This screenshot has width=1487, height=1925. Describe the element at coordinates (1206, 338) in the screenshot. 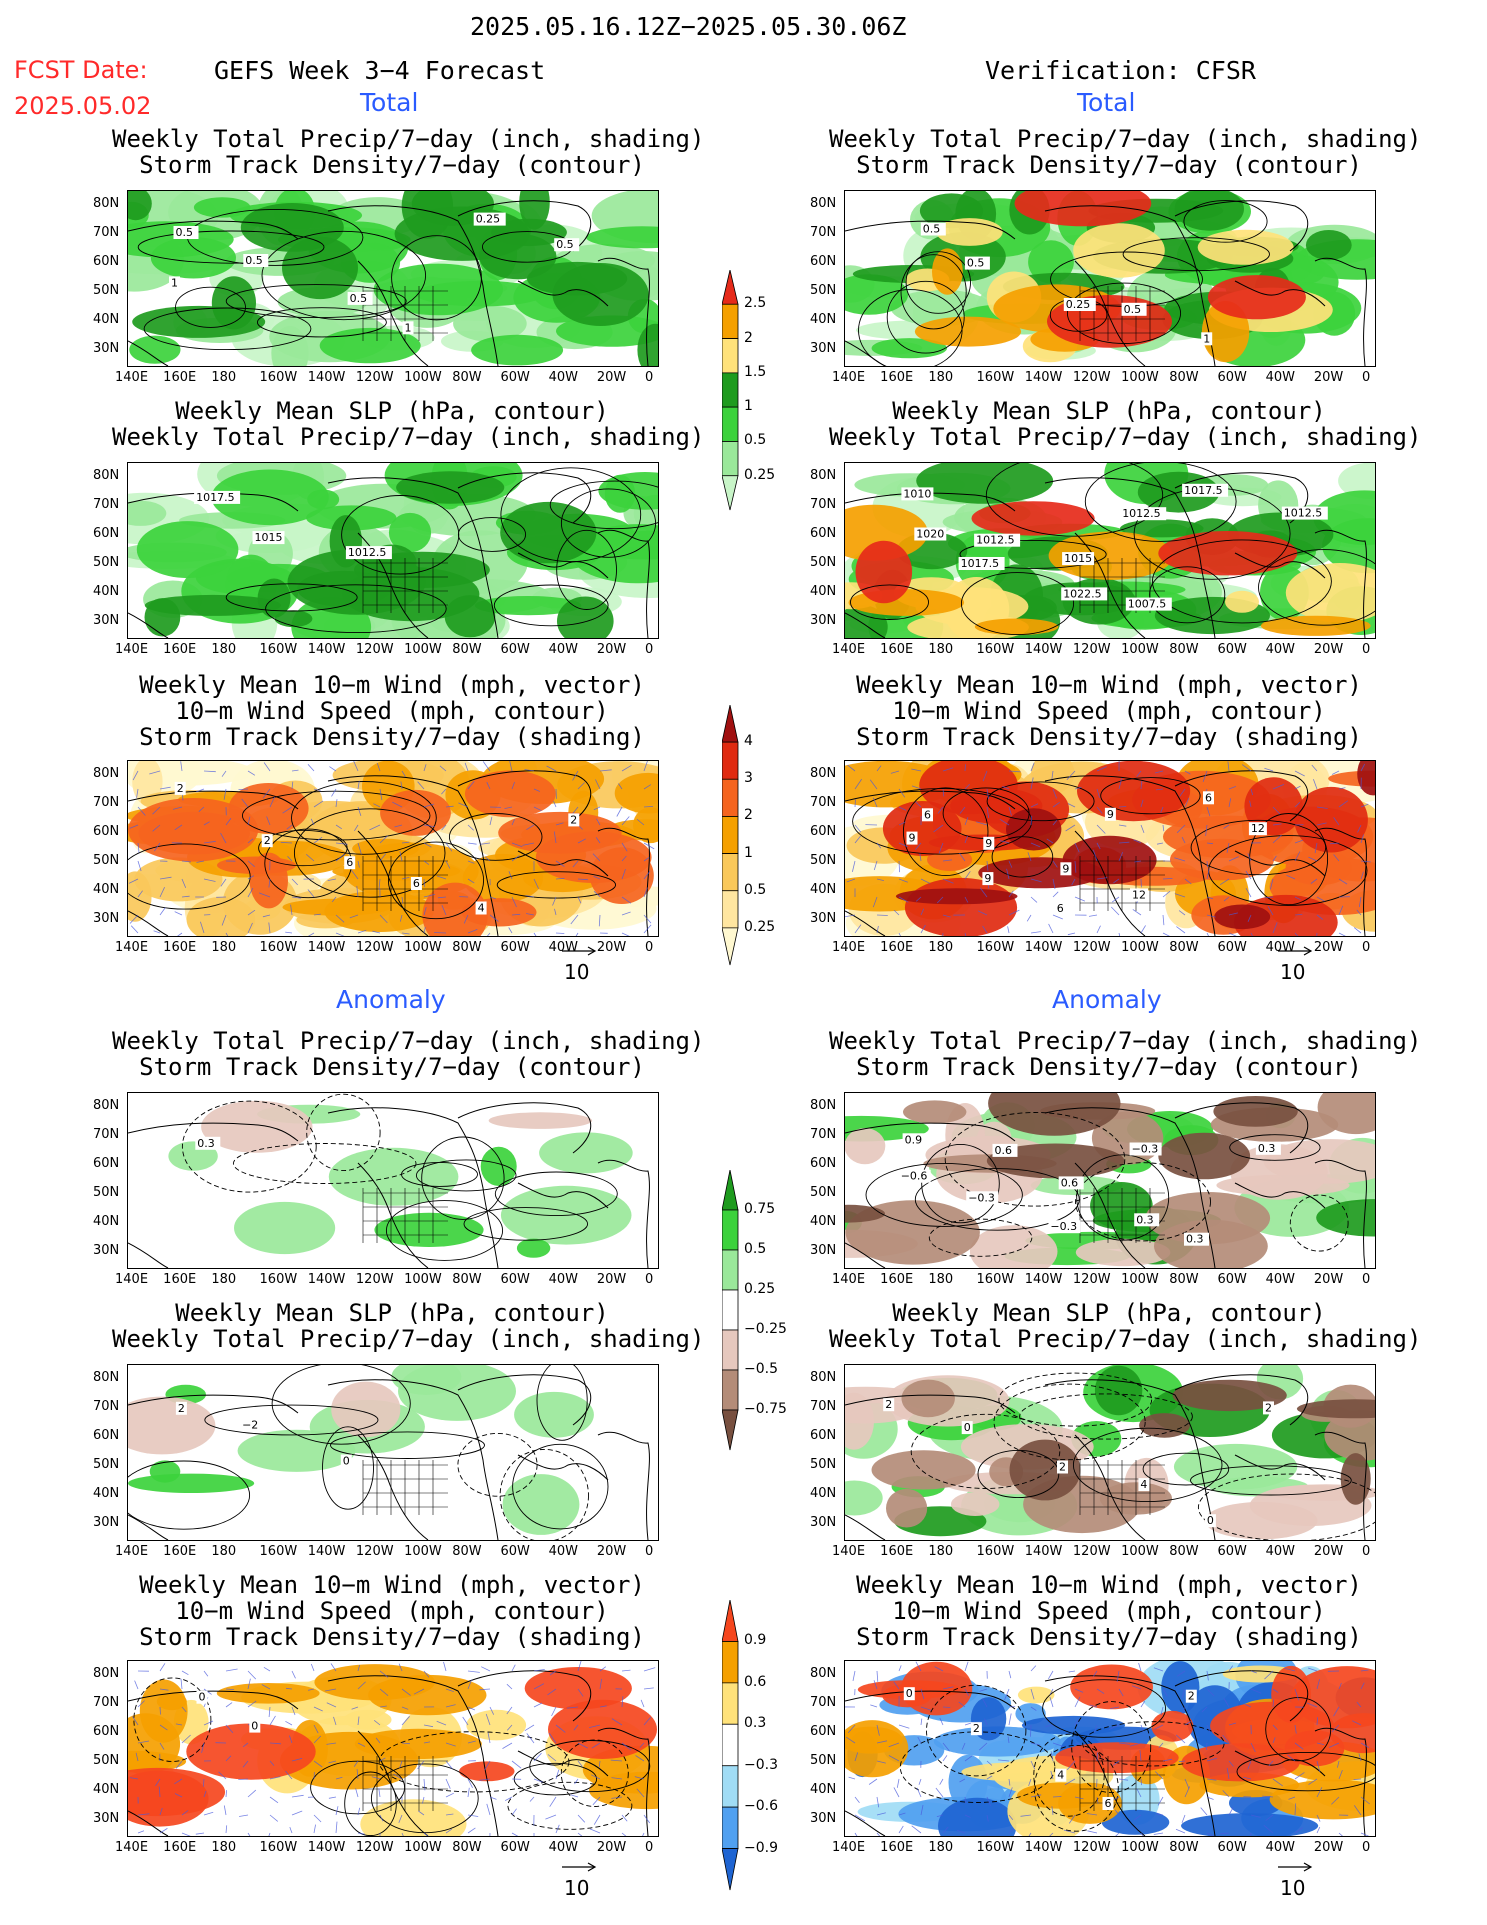

I see `contour-label: 1` at that location.